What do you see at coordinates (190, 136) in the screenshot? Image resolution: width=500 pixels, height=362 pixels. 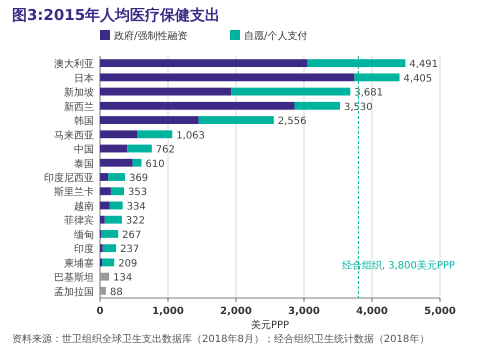 I see `total-label: 1,063` at bounding box center [190, 136].